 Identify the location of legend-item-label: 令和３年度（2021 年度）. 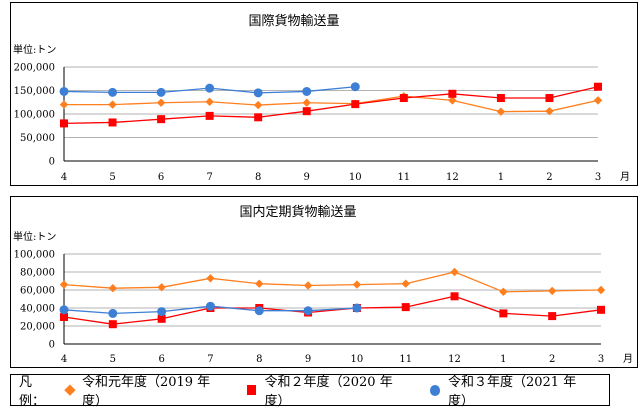
(512, 392).